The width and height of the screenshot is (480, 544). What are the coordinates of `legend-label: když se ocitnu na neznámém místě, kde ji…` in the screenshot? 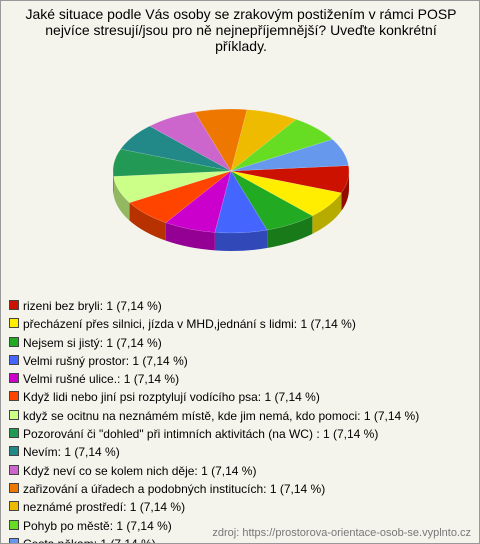 It's located at (193, 416).